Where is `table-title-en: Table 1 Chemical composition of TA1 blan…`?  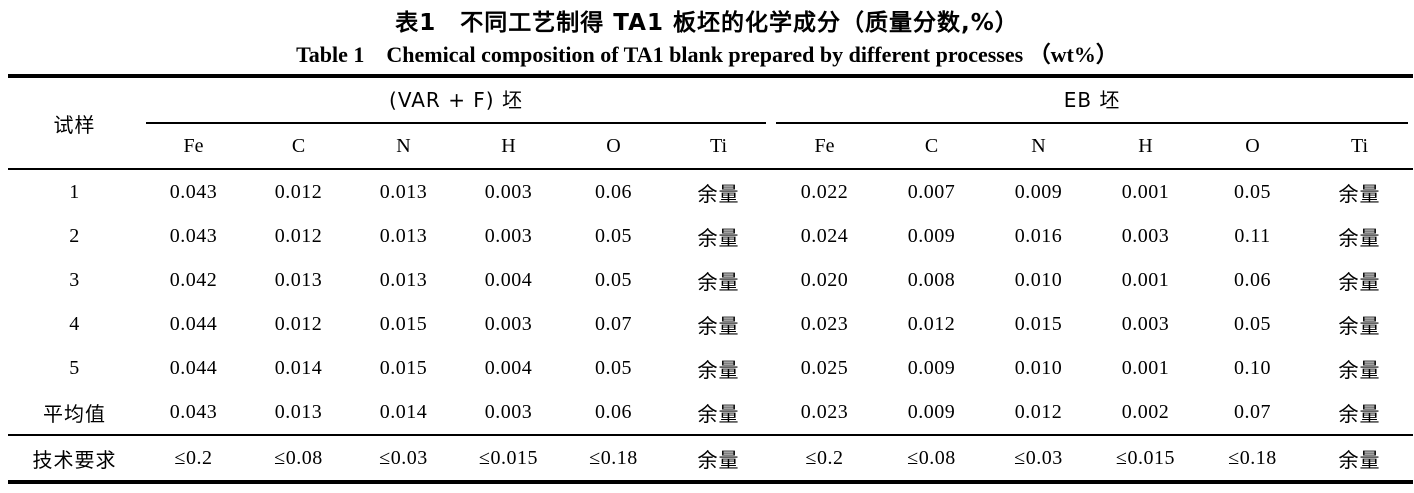
table-title-en: Table 1 Chemical composition of TA1 blan… is located at coordinates (707, 54).